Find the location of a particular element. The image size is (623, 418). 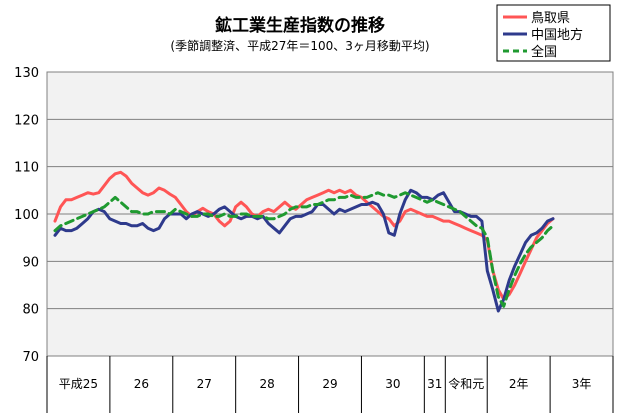

x-category-label: 平成25 is located at coordinates (78, 384).